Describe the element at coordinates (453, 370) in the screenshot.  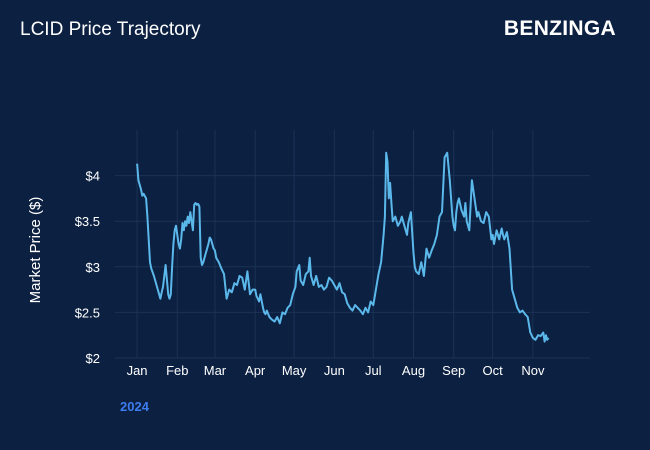
I see `x-tick-label: Sep` at that location.